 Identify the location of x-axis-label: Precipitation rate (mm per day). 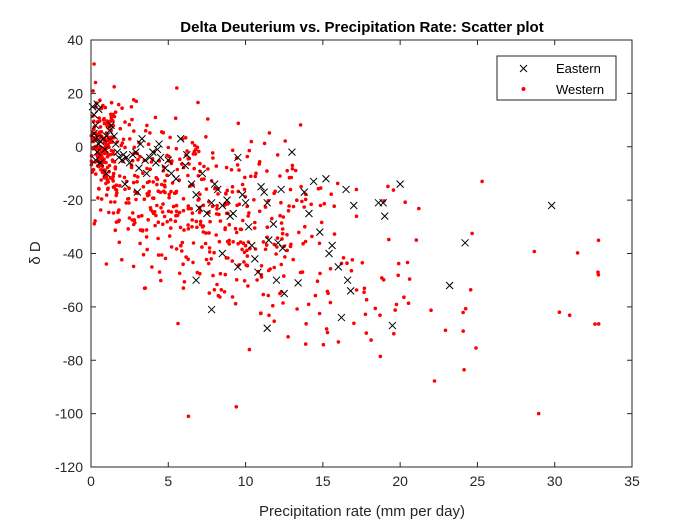
(362, 511).